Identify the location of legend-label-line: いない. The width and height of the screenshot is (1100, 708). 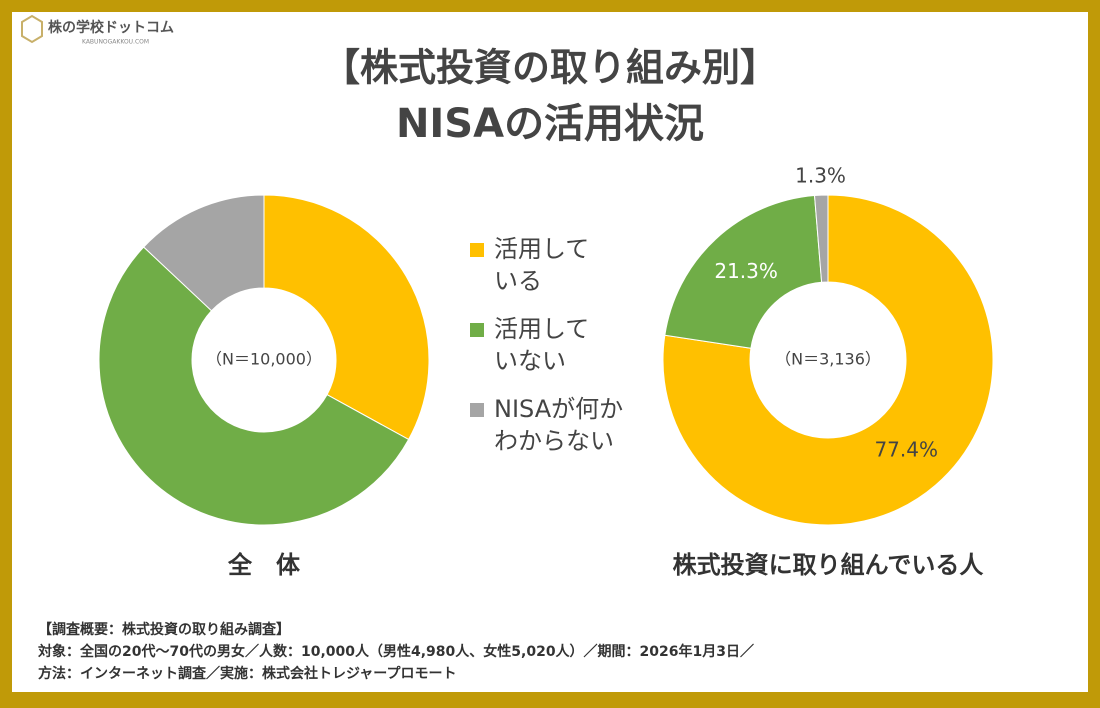
(530, 361).